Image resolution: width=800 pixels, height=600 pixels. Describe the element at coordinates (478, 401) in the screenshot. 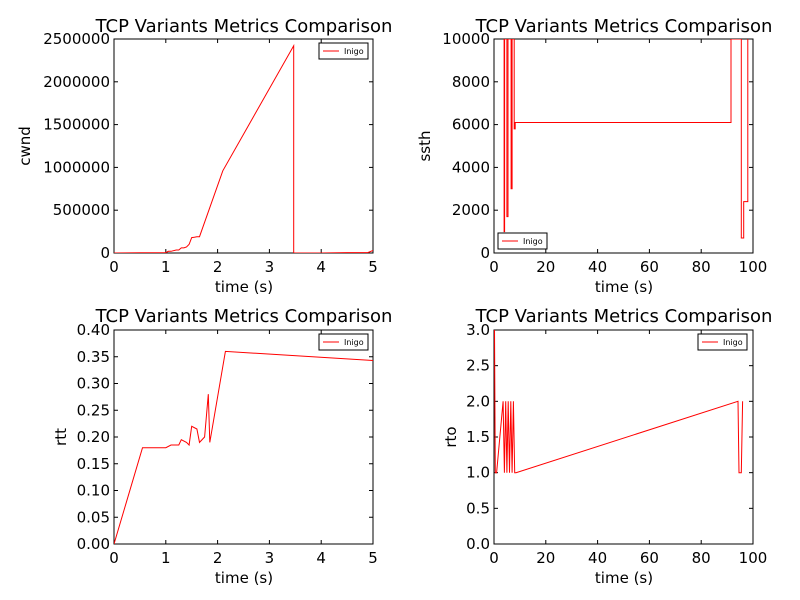

I see `y-tick-label: 2.0` at that location.